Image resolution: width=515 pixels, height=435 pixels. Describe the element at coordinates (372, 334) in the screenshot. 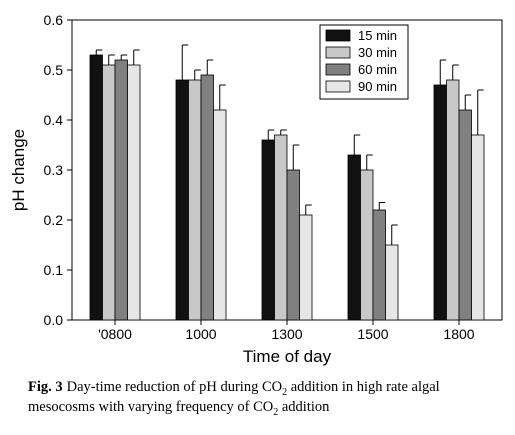

I see `x-tick-label: 1500` at that location.